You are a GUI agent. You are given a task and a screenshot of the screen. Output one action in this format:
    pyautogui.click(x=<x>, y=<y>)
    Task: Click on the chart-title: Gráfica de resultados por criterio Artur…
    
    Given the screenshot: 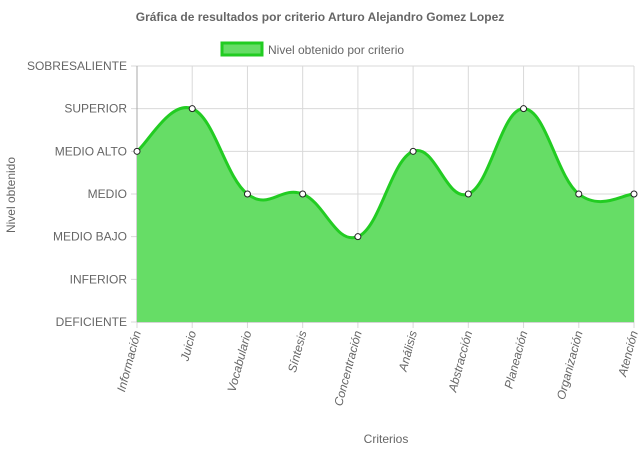 What is the action you would take?
    pyautogui.click(x=320, y=17)
    